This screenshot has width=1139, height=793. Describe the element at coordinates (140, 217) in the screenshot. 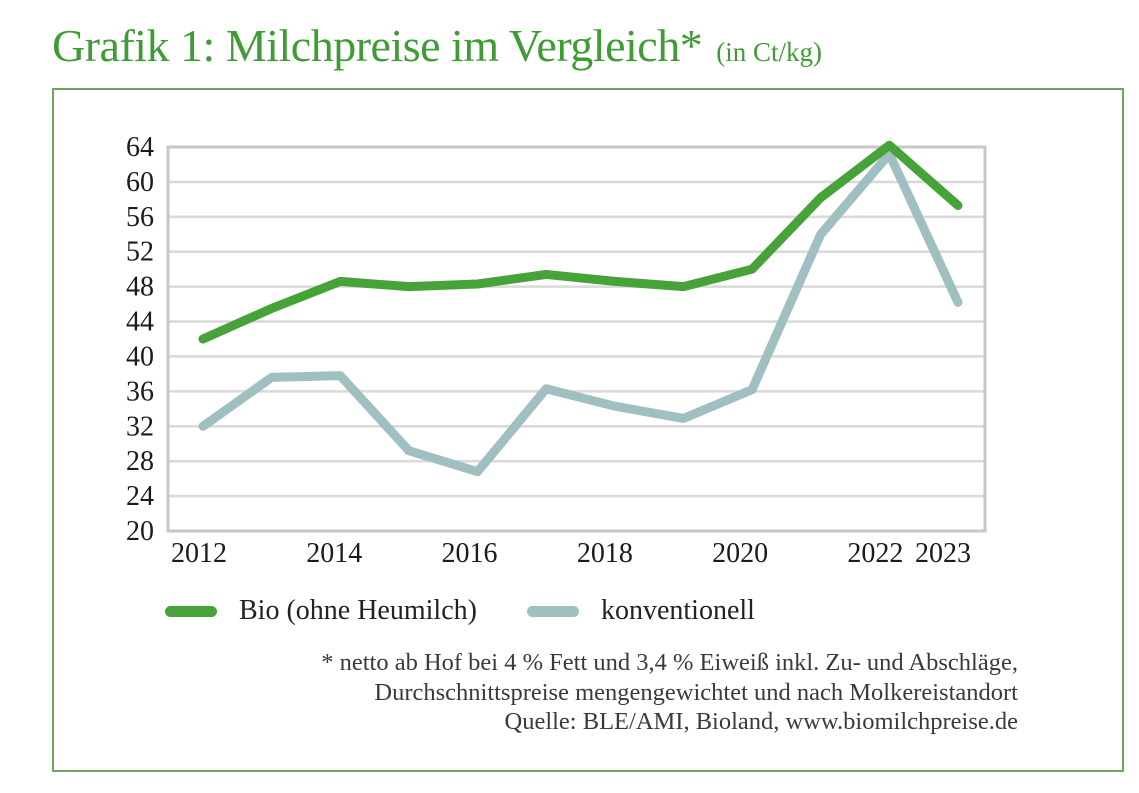

I see `y-axis-label: 56` at that location.